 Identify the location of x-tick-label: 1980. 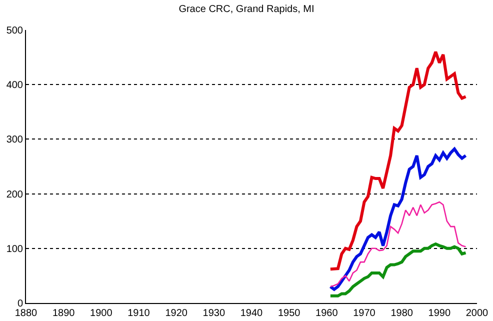
(402, 313).